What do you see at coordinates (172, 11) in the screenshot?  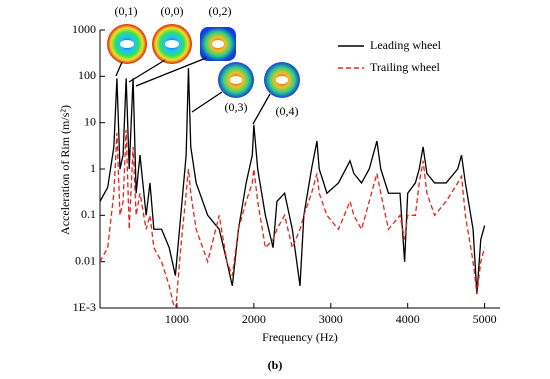 I see `annotation: (0,0)` at bounding box center [172, 11].